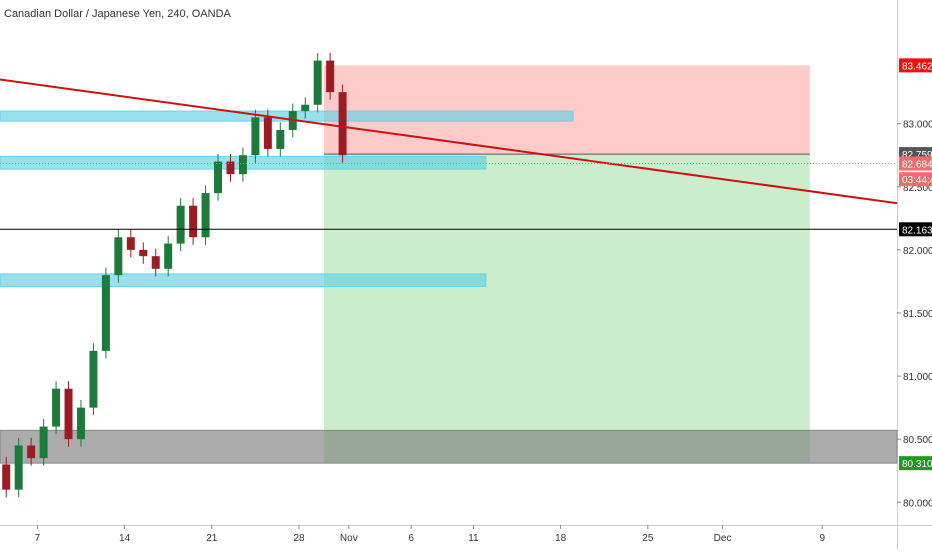 The width and height of the screenshot is (932, 555). What do you see at coordinates (212, 538) in the screenshot?
I see `x-tick-label: 21` at bounding box center [212, 538].